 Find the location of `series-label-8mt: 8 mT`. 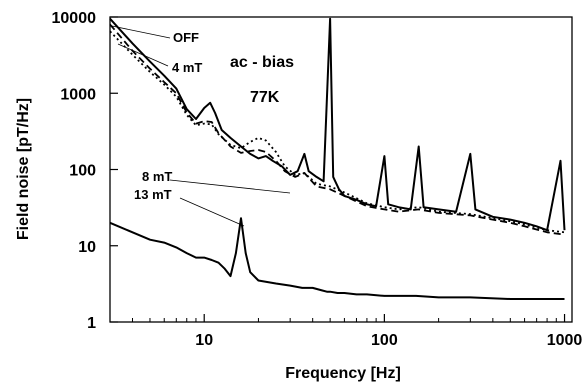

series-label-8mt: 8 mT is located at coordinates (157, 176).